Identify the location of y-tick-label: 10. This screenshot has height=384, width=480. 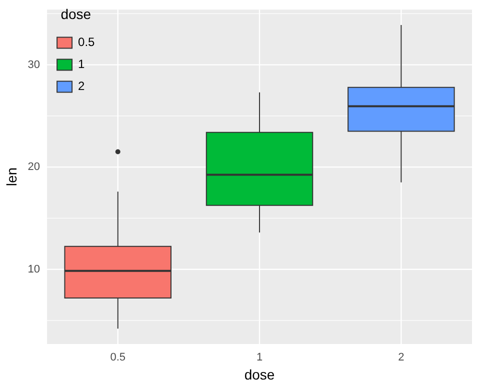
(34, 269).